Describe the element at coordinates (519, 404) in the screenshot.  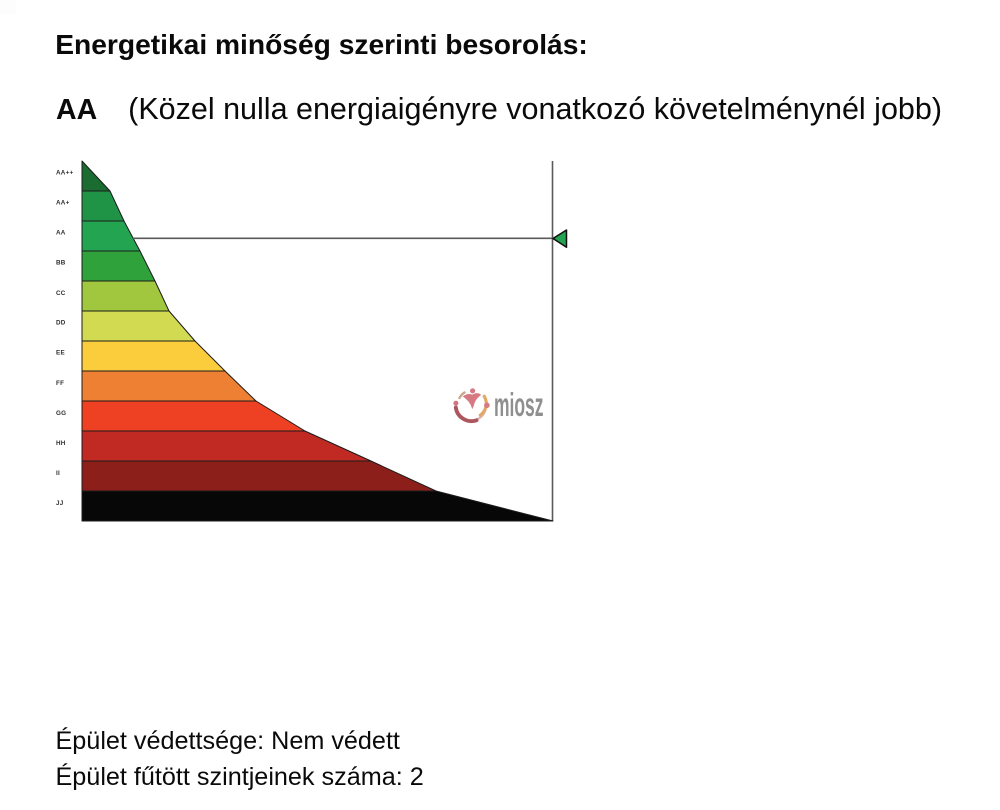
I see `svg-text: miosz` at that location.